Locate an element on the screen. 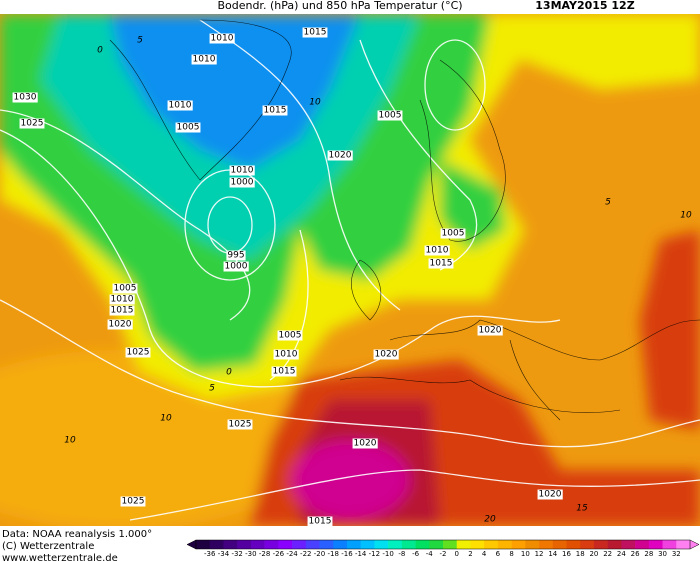 This screenshot has height=562, width=700. colorbar-label: -2 is located at coordinates (443, 554).